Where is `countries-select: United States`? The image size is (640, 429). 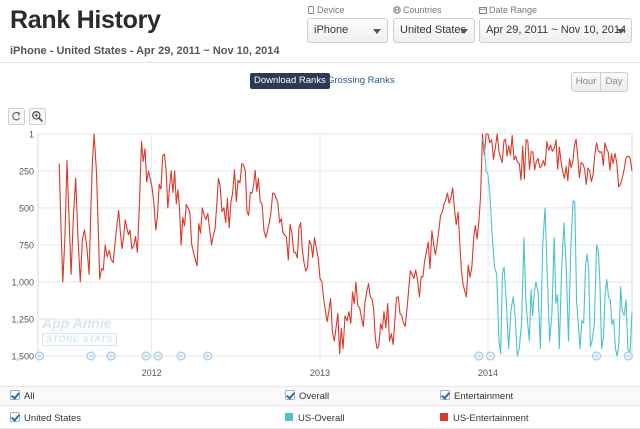
countries-select: United States is located at coordinates (434, 30).